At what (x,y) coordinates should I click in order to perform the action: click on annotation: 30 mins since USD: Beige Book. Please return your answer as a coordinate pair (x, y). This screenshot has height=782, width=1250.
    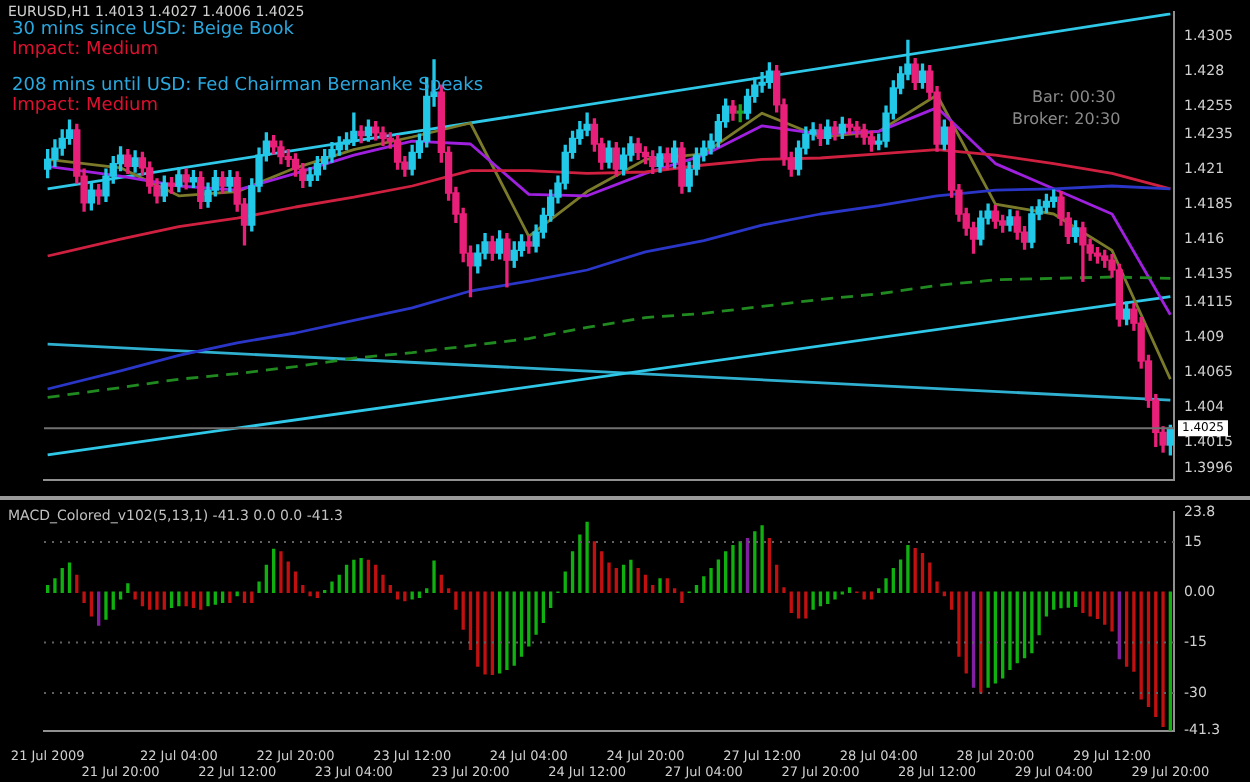
    Looking at the image, I should click on (153, 30).